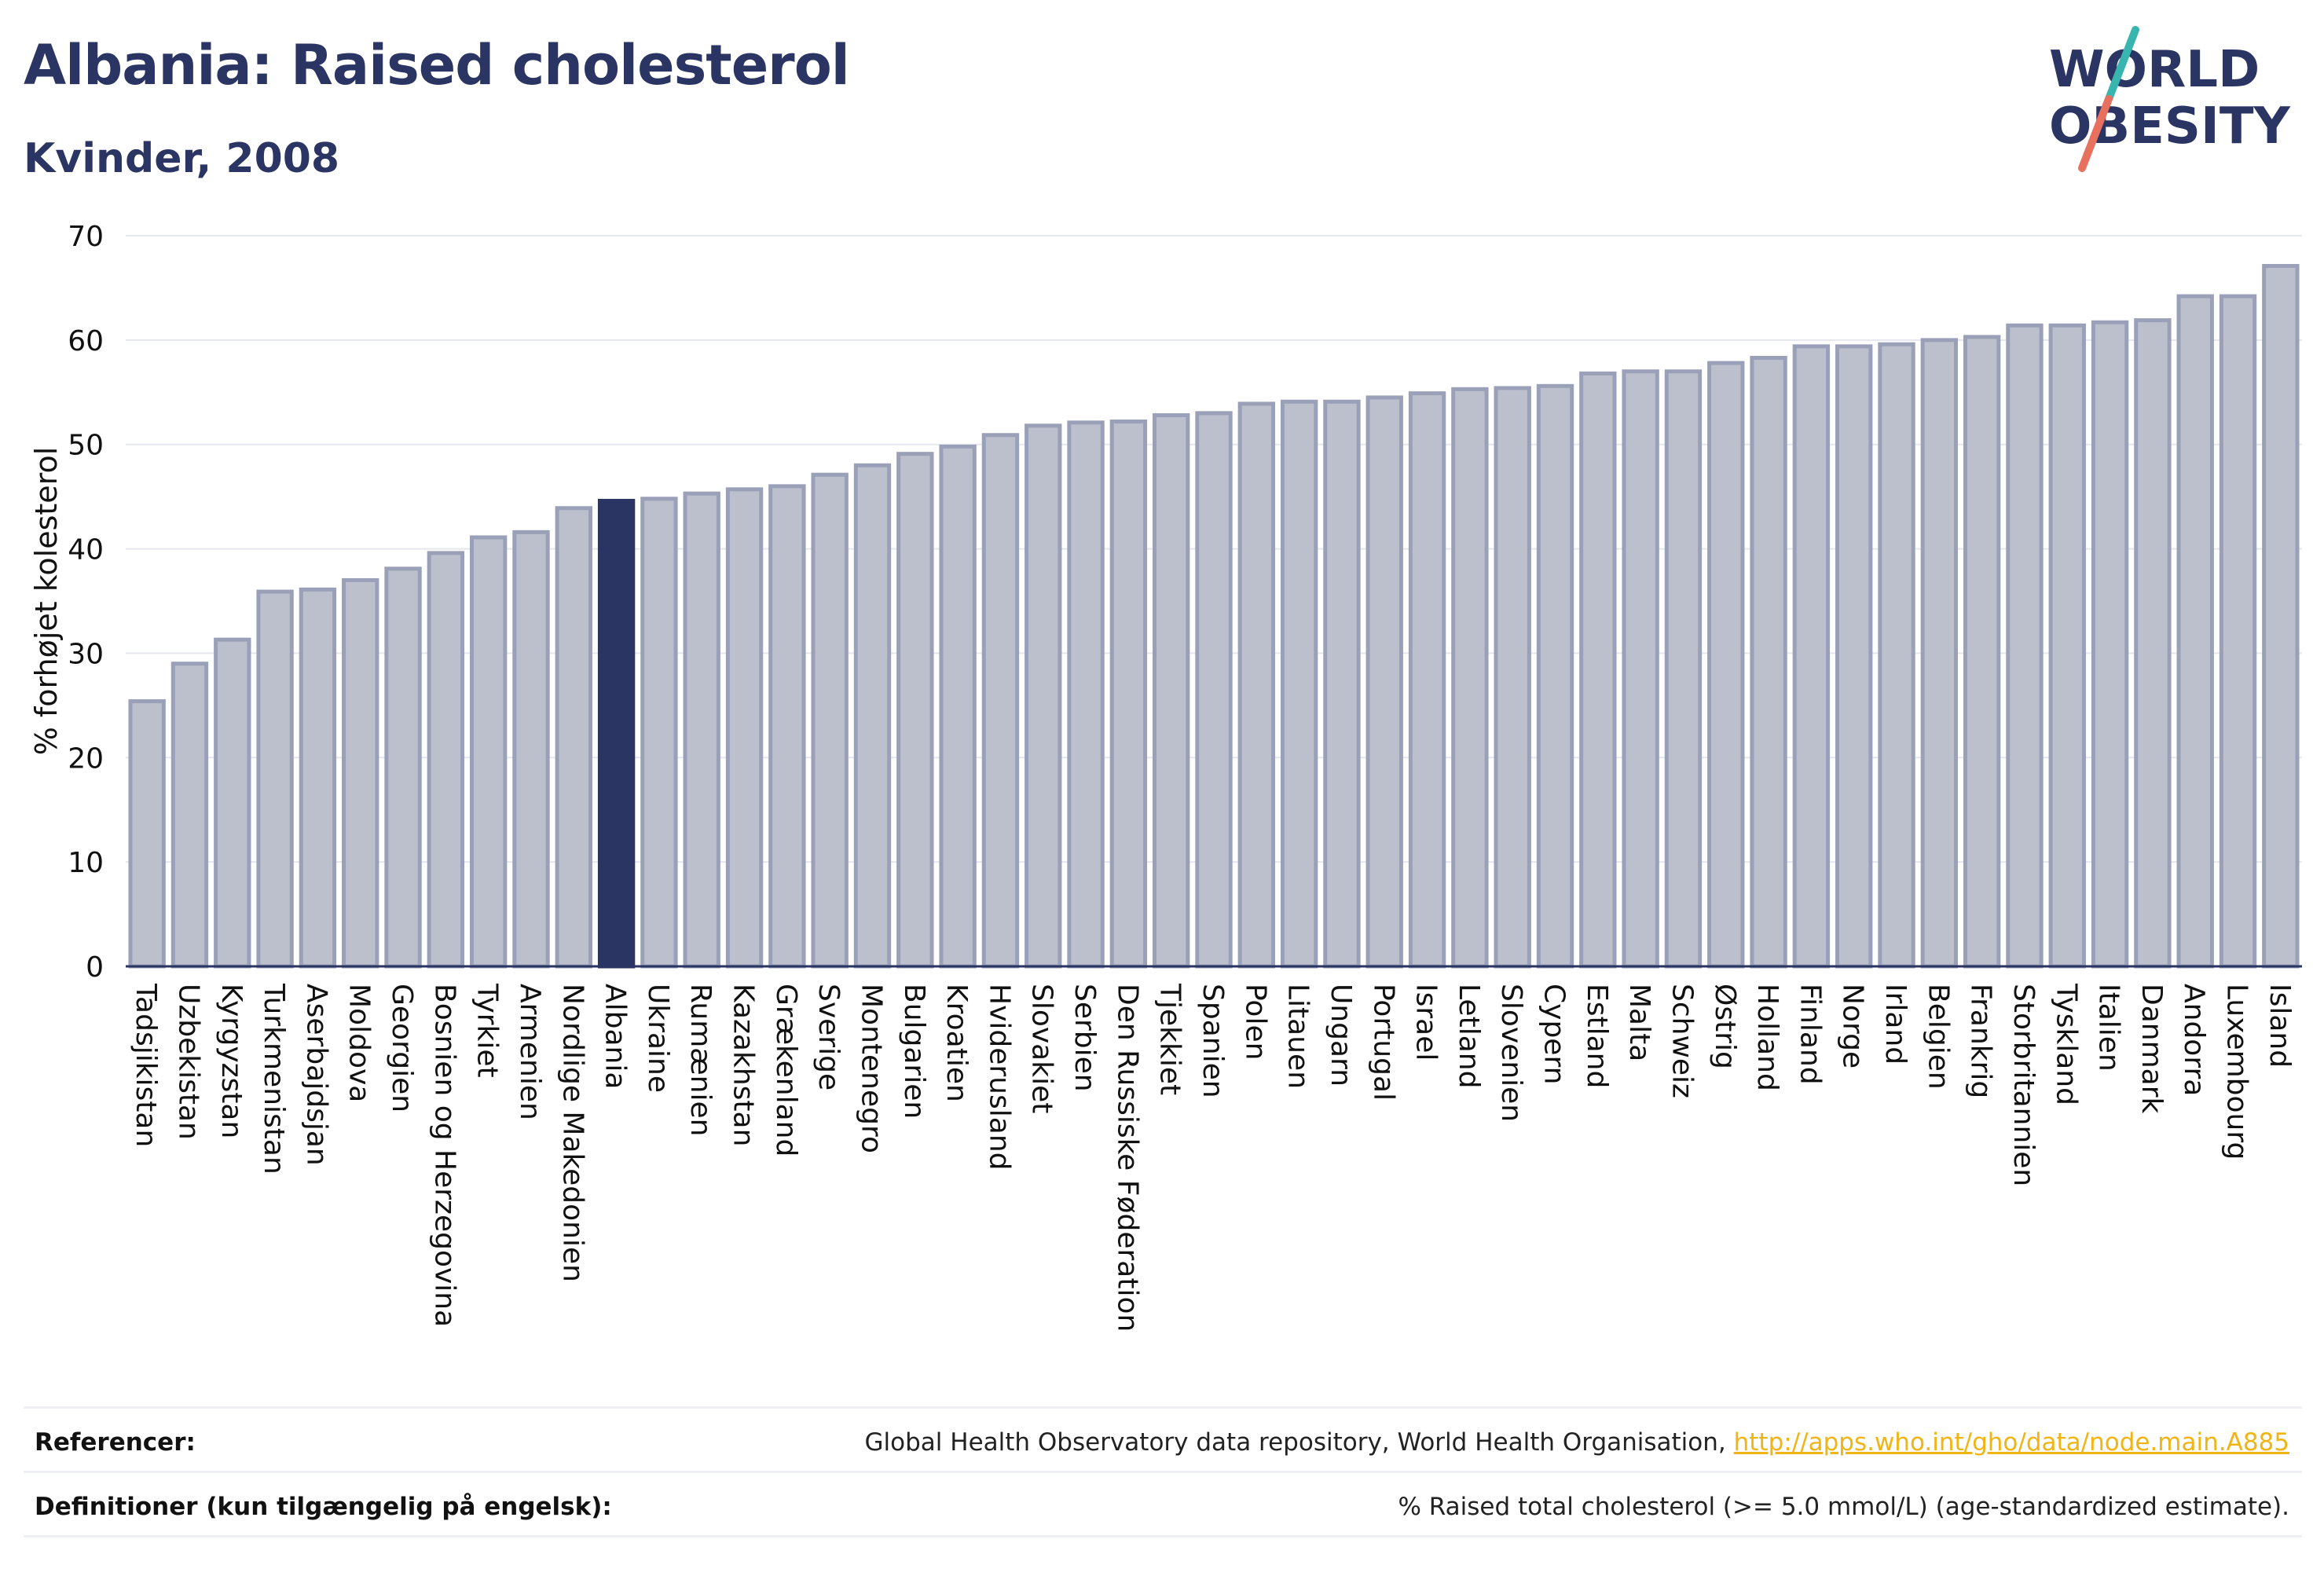 The width and height of the screenshot is (2324, 1576). What do you see at coordinates (2095, 133) in the screenshot?
I see `logo-slash-bottom` at bounding box center [2095, 133].